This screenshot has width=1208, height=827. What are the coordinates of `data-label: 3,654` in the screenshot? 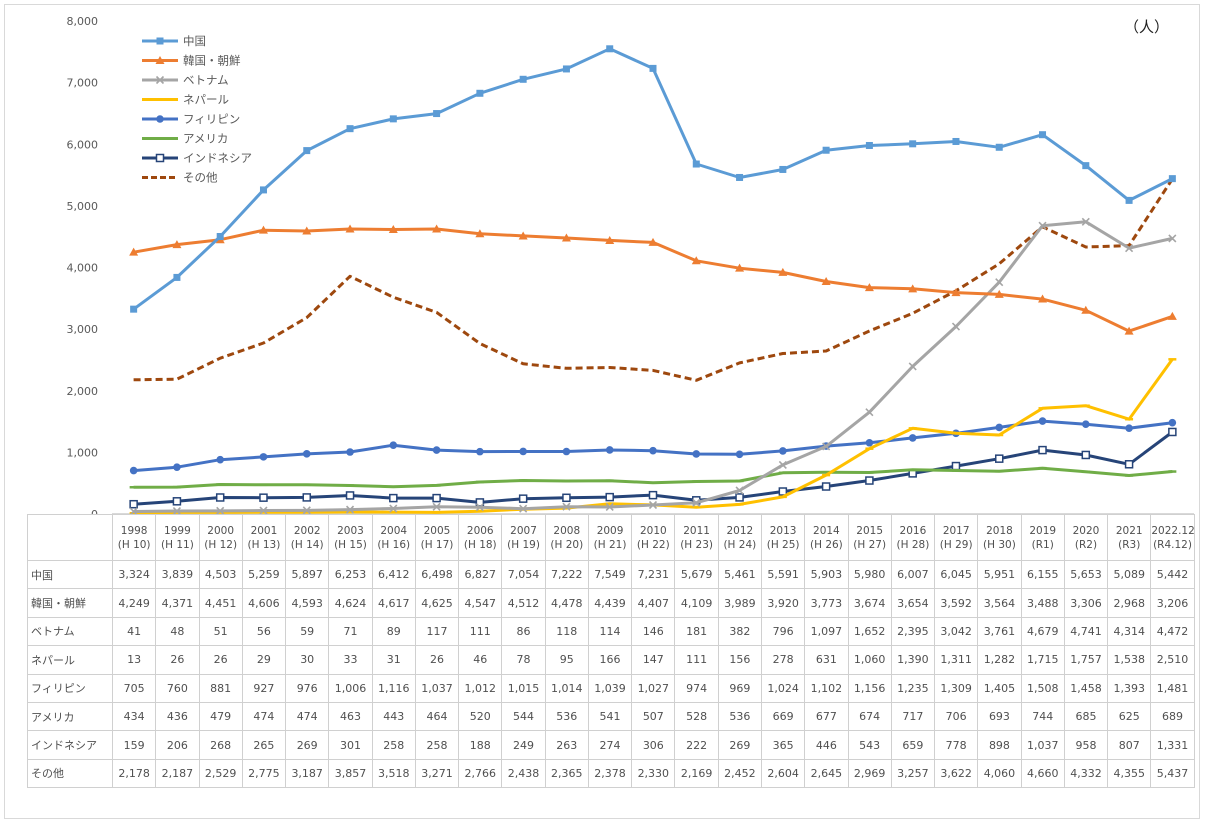 It's located at (913, 603).